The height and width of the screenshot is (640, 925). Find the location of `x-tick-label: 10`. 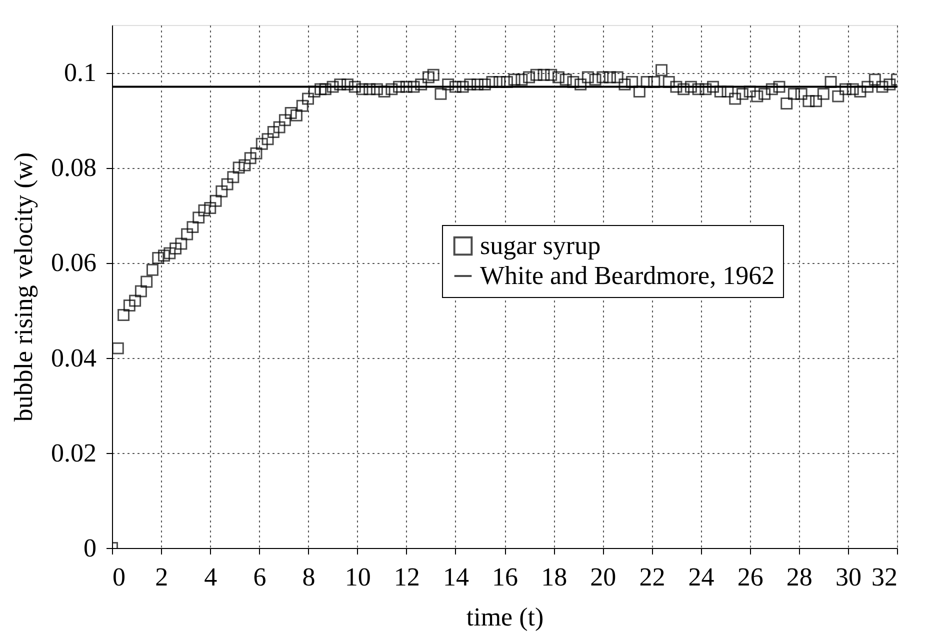

x-tick-label: 10 is located at coordinates (357, 577).